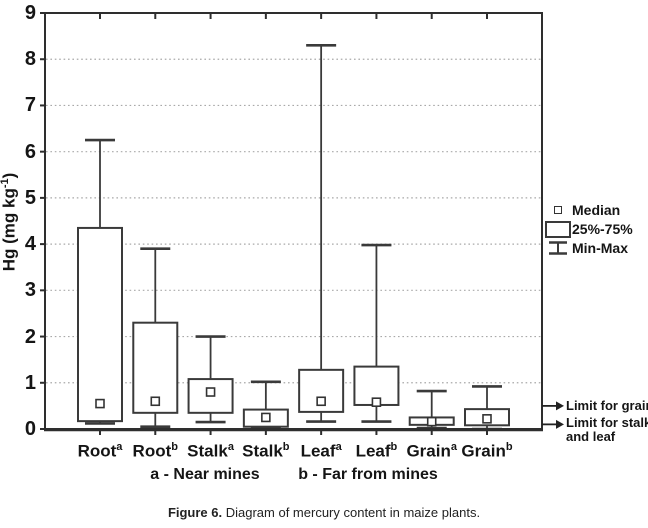 This screenshot has width=648, height=528. I want to click on box-leaf-b, so click(376, 333).